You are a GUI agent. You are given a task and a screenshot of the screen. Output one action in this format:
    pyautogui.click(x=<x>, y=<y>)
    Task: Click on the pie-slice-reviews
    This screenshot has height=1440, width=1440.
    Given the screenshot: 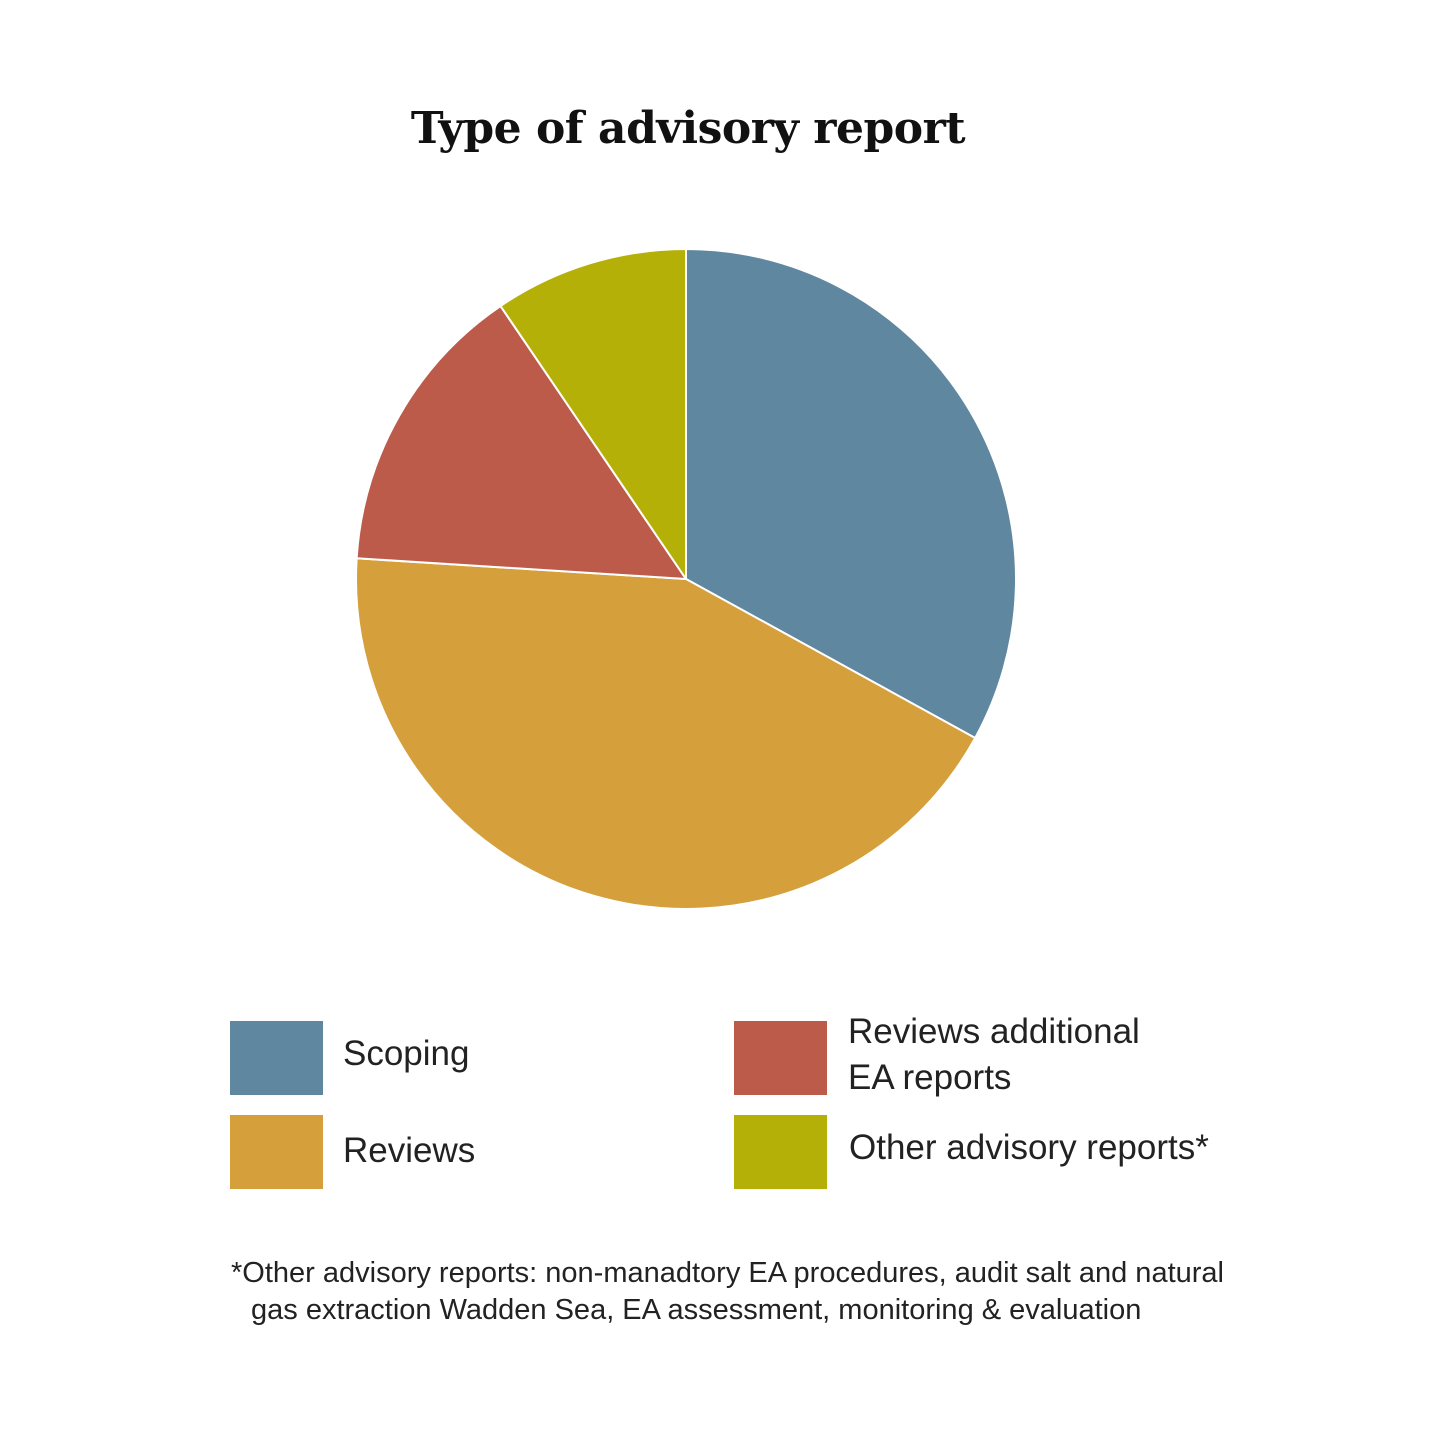 What is the action you would take?
    pyautogui.click(x=666, y=733)
    